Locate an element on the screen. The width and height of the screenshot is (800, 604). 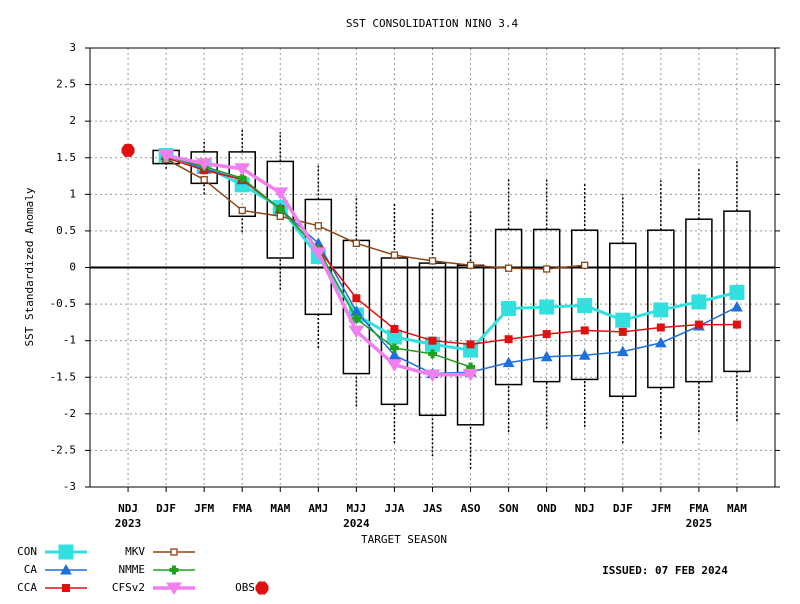
x-tick-label: JJA is located at coordinates (395, 508).